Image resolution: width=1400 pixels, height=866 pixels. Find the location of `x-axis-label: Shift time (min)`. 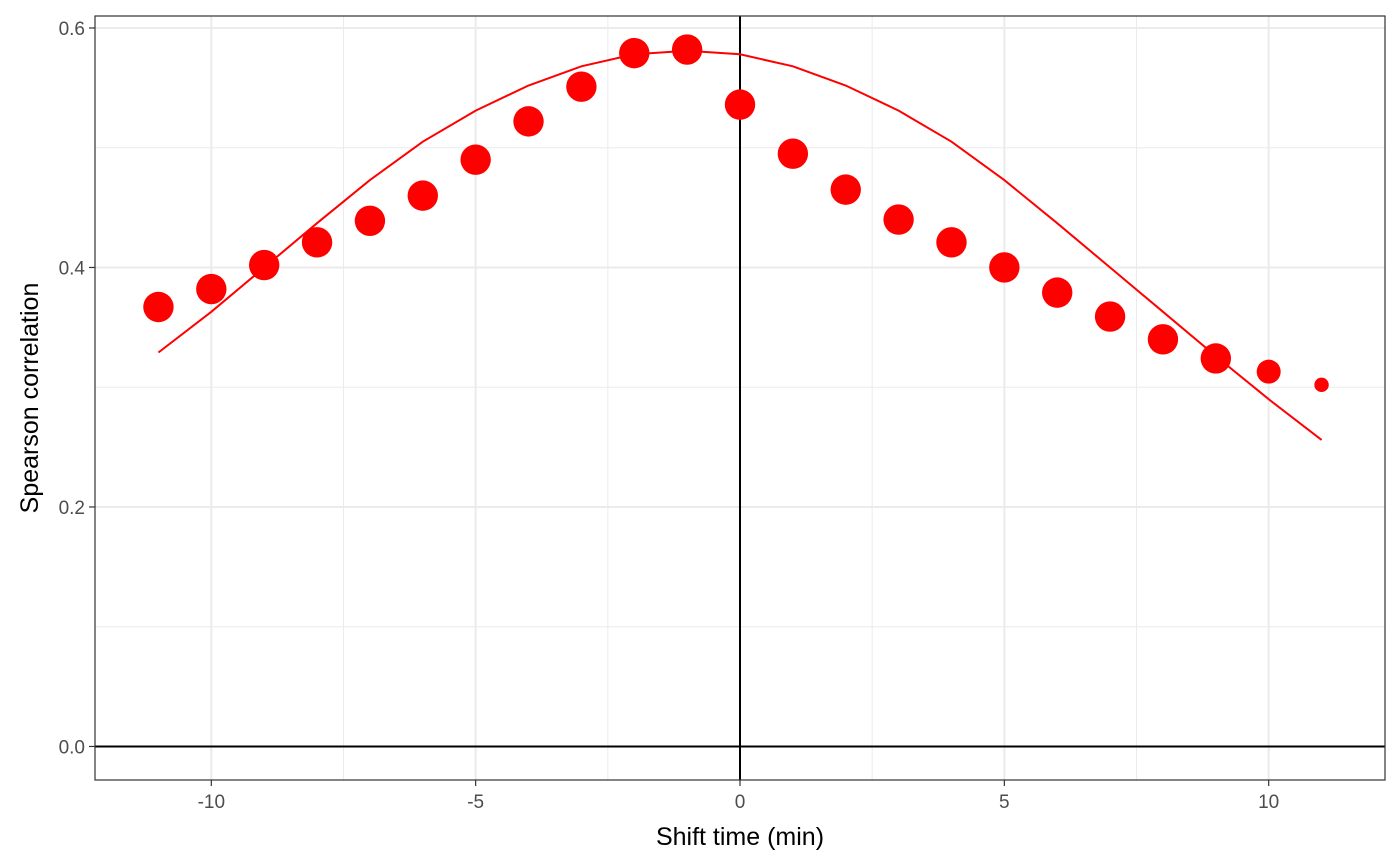

x-axis-label: Shift time (min) is located at coordinates (740, 837).